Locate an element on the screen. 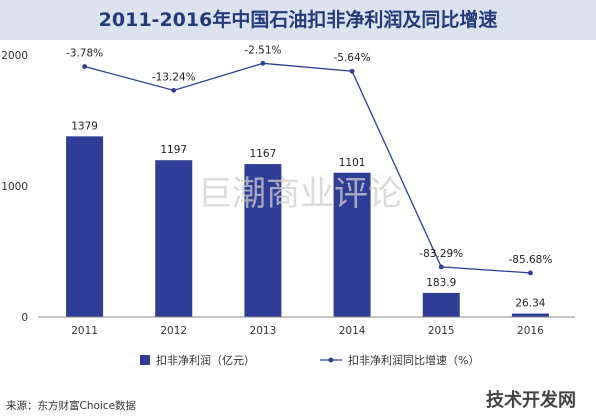 Image resolution: width=596 pixels, height=417 pixels. chart-title: 2011-2016年中国石油扣非净利润及同比增速 is located at coordinates (298, 20).